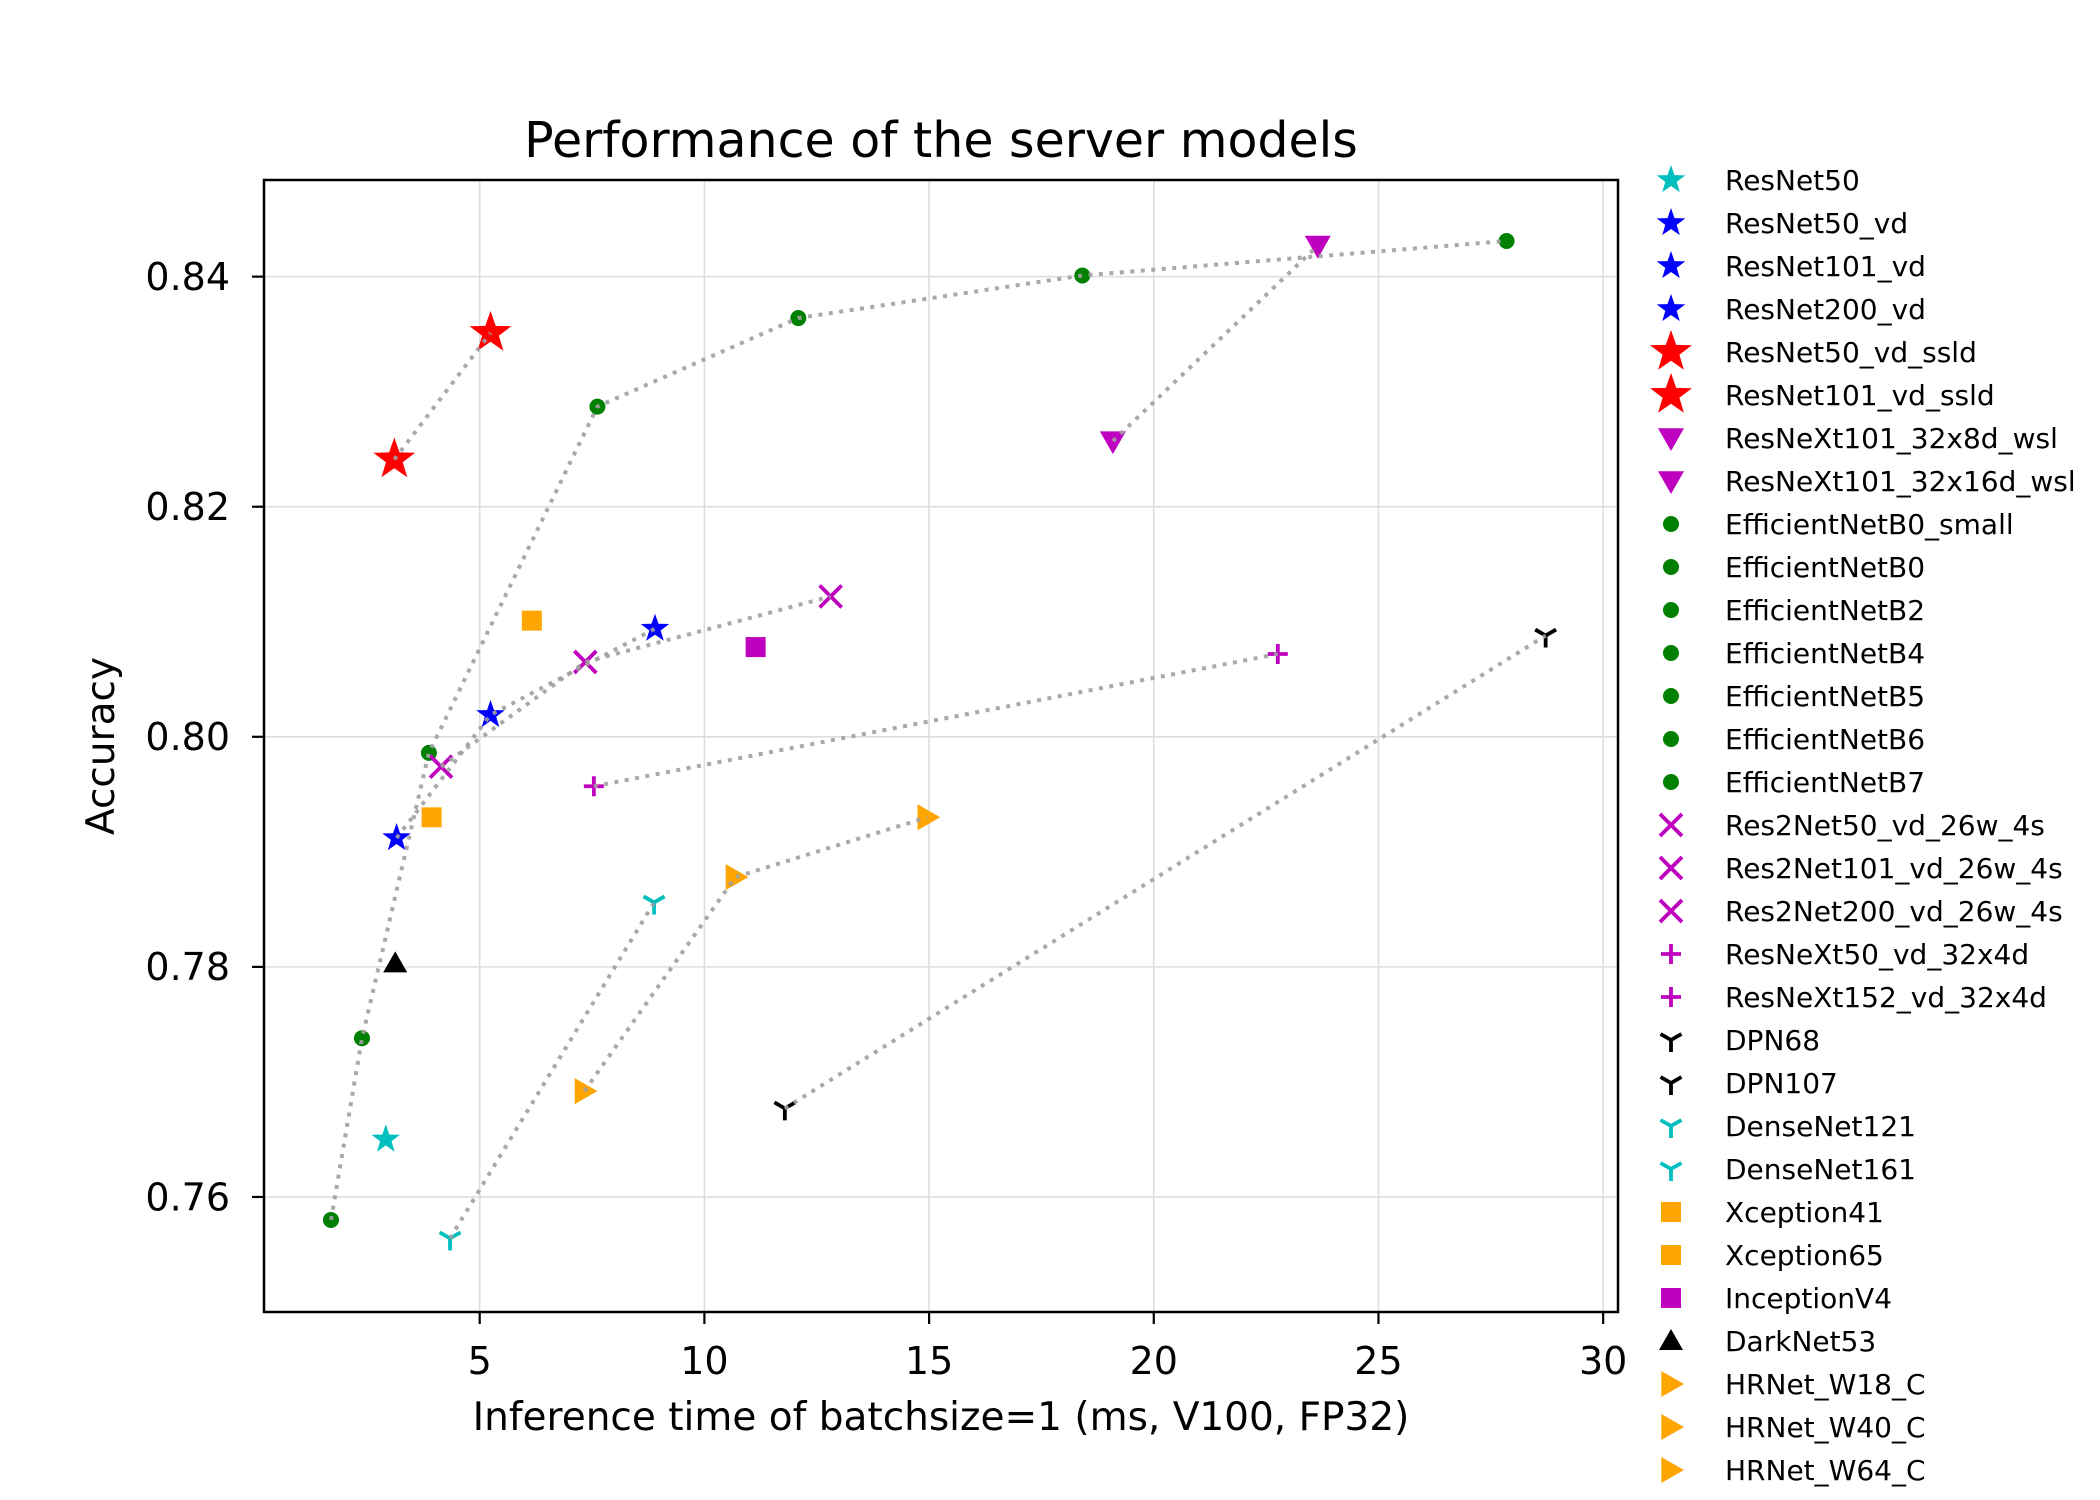 This screenshot has width=2100, height=1500. I want to click on legend-label: EfficientNetB0, so click(1825, 567).